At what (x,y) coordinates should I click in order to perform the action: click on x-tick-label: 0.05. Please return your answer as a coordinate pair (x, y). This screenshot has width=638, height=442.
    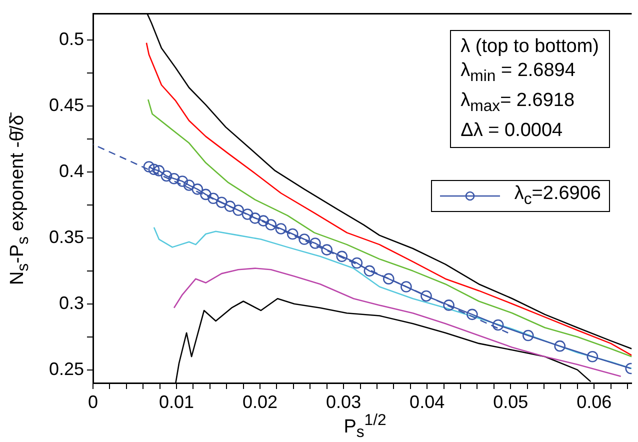
    Looking at the image, I should click on (510, 402).